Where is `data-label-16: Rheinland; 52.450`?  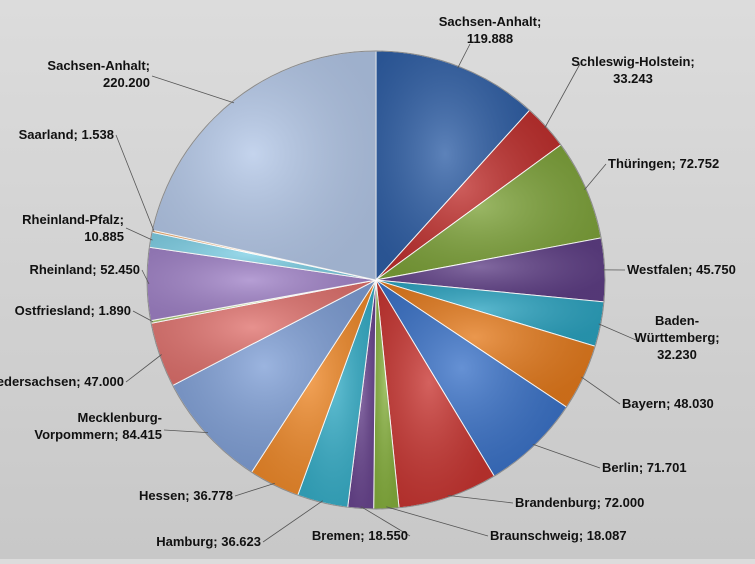
data-label-16: Rheinland; 52.450 is located at coordinates (84, 269).